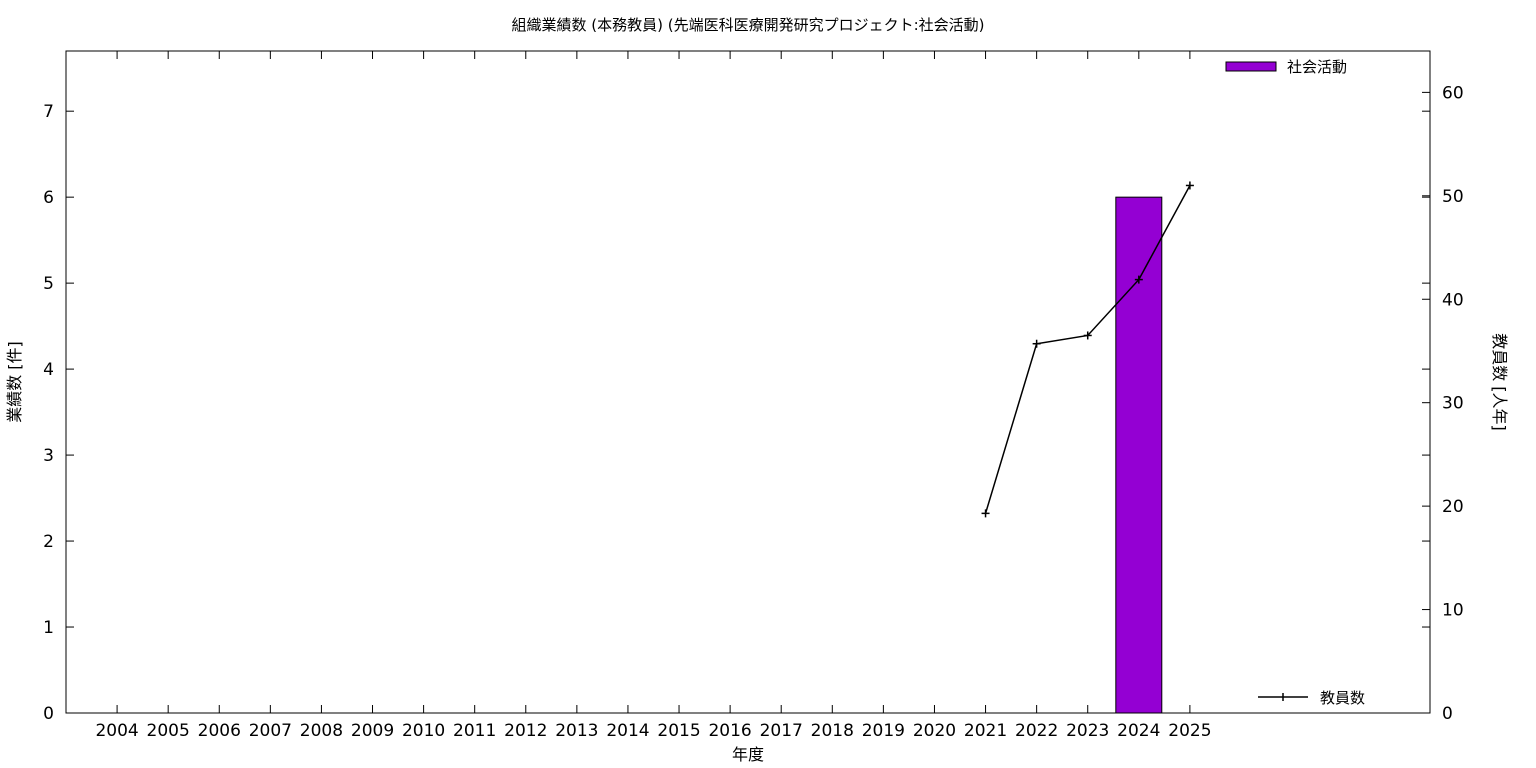 The width and height of the screenshot is (1536, 768). Describe the element at coordinates (48, 198) in the screenshot. I see `y-tick-label: 6` at that location.